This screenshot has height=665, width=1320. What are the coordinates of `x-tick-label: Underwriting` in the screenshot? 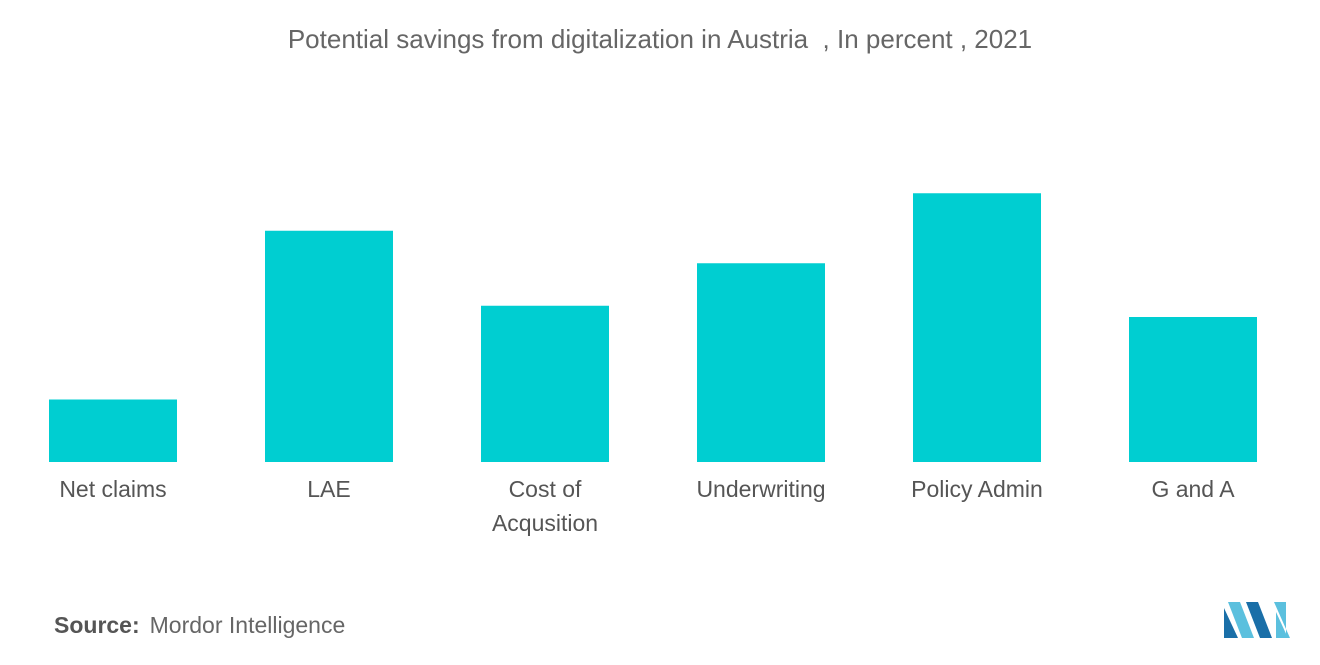 It's located at (760, 489).